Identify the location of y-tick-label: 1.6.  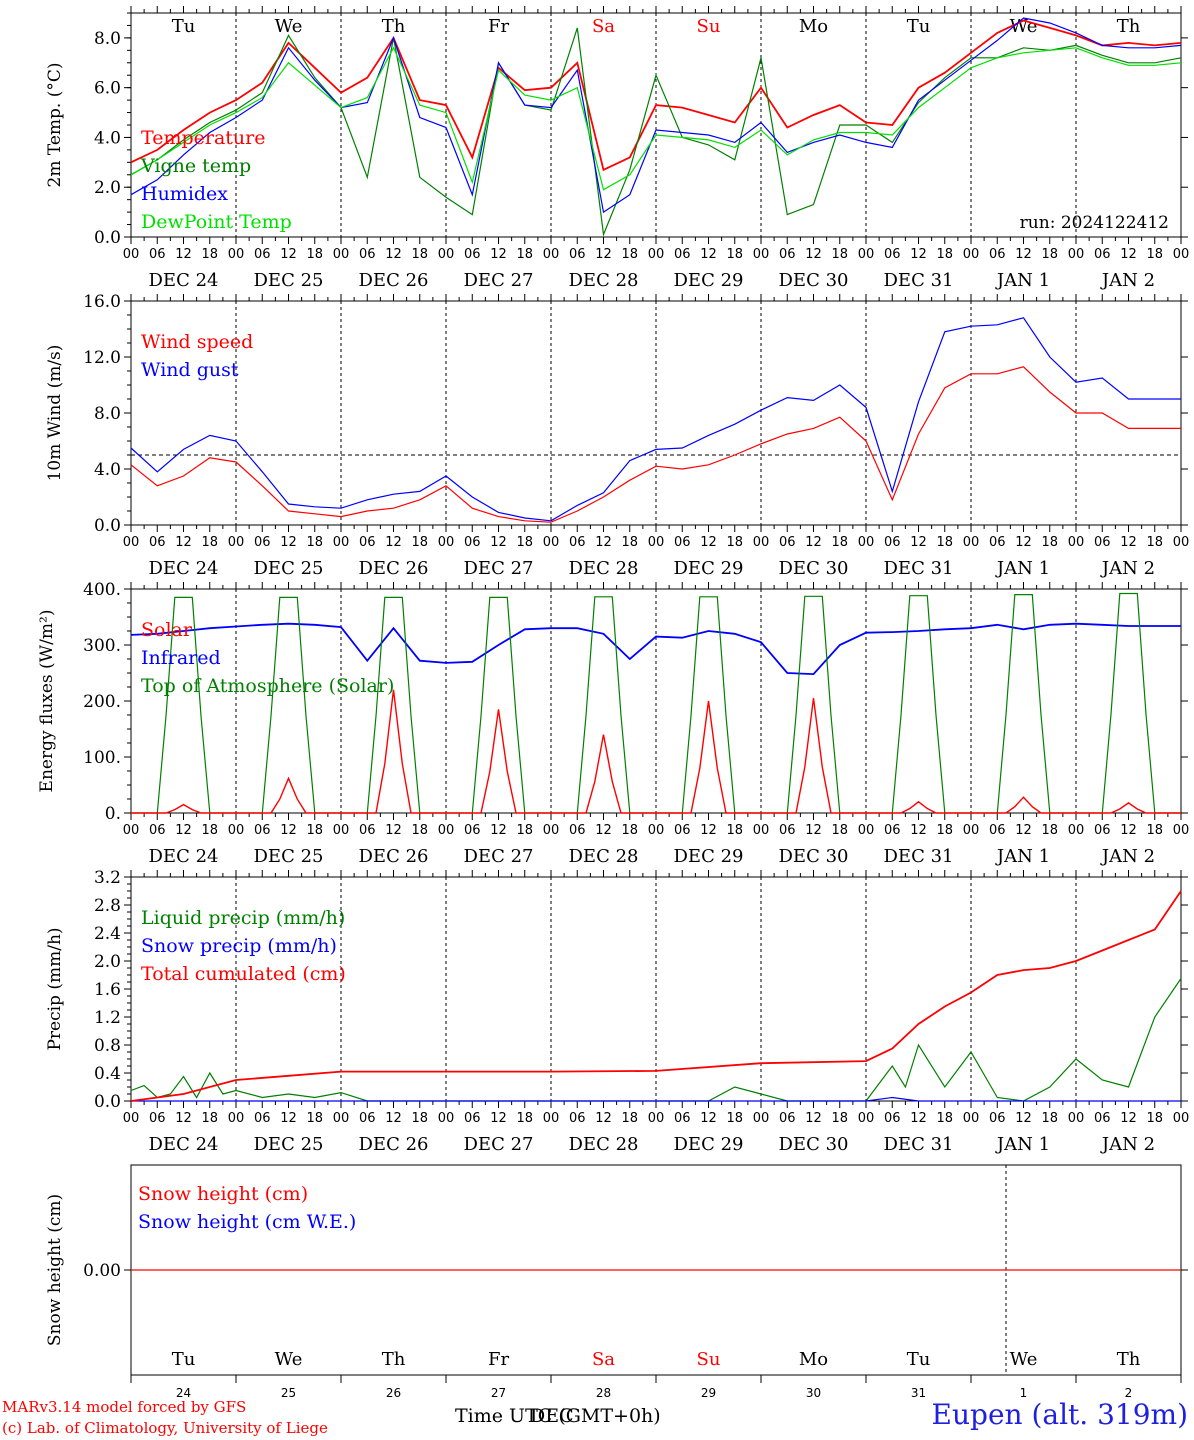
(107, 990).